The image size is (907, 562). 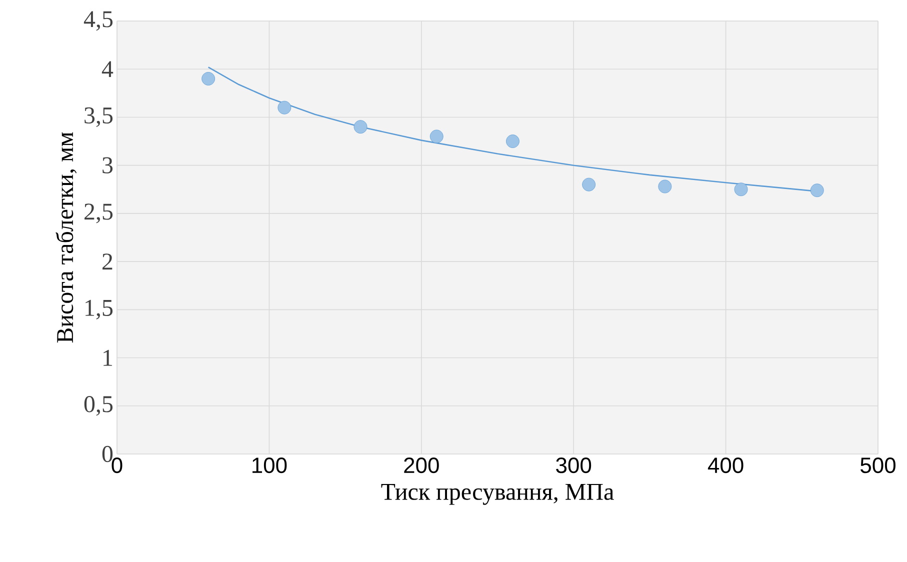 I want to click on y-tick-label: 1,5, so click(x=99, y=310).